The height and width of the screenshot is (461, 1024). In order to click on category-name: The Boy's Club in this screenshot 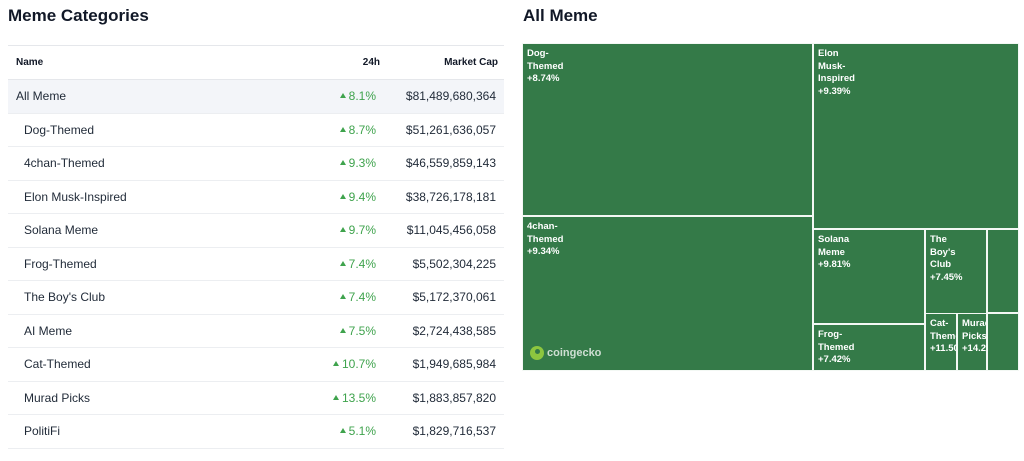, I will do `click(64, 297)`.